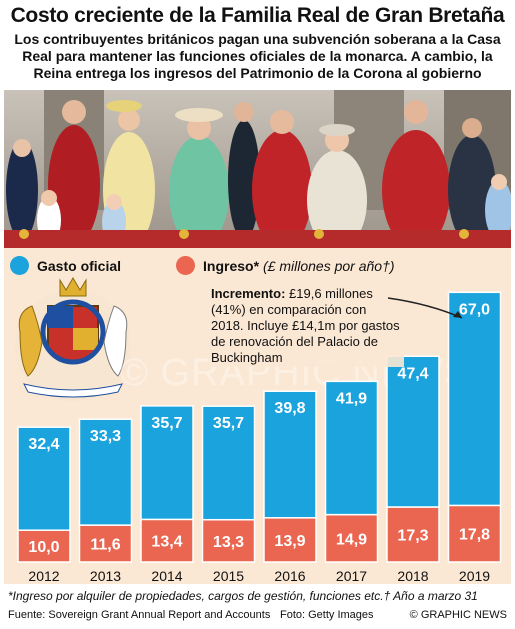 The height and width of the screenshot is (629, 515). I want to click on label-official-2018: 47,4, so click(412, 373).